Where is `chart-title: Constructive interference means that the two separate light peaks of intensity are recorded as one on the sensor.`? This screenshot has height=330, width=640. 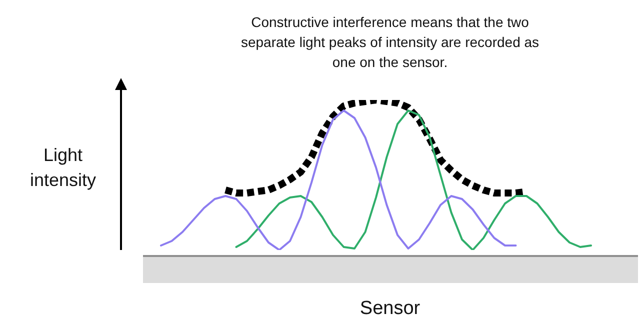
chart-title: Constructive interference means that the two separate light peaks of intensity are recorded as one on the sensor. is located at coordinates (390, 42).